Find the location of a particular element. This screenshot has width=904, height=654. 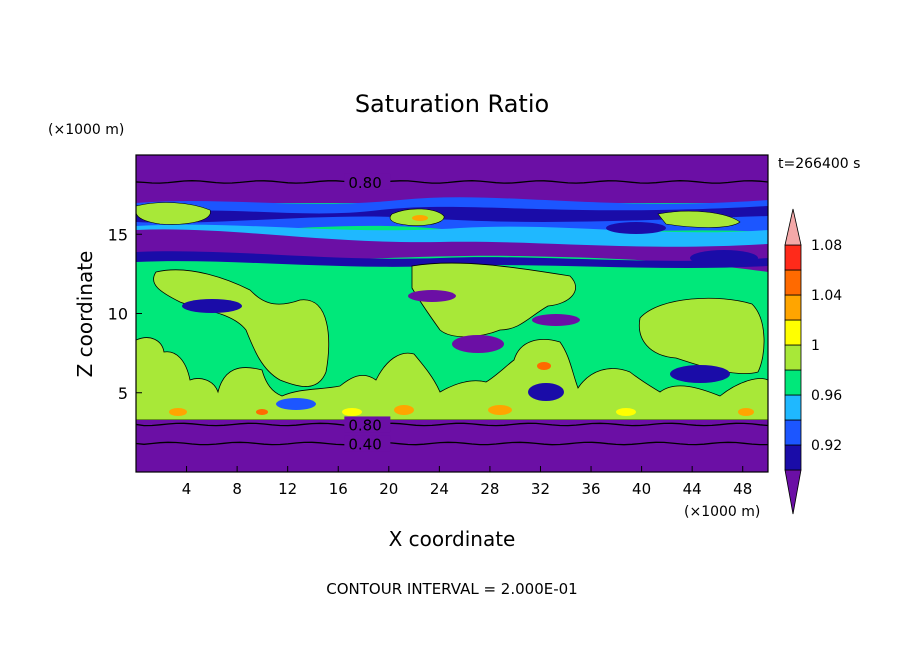

y-tick-label: 15 is located at coordinates (118, 234).